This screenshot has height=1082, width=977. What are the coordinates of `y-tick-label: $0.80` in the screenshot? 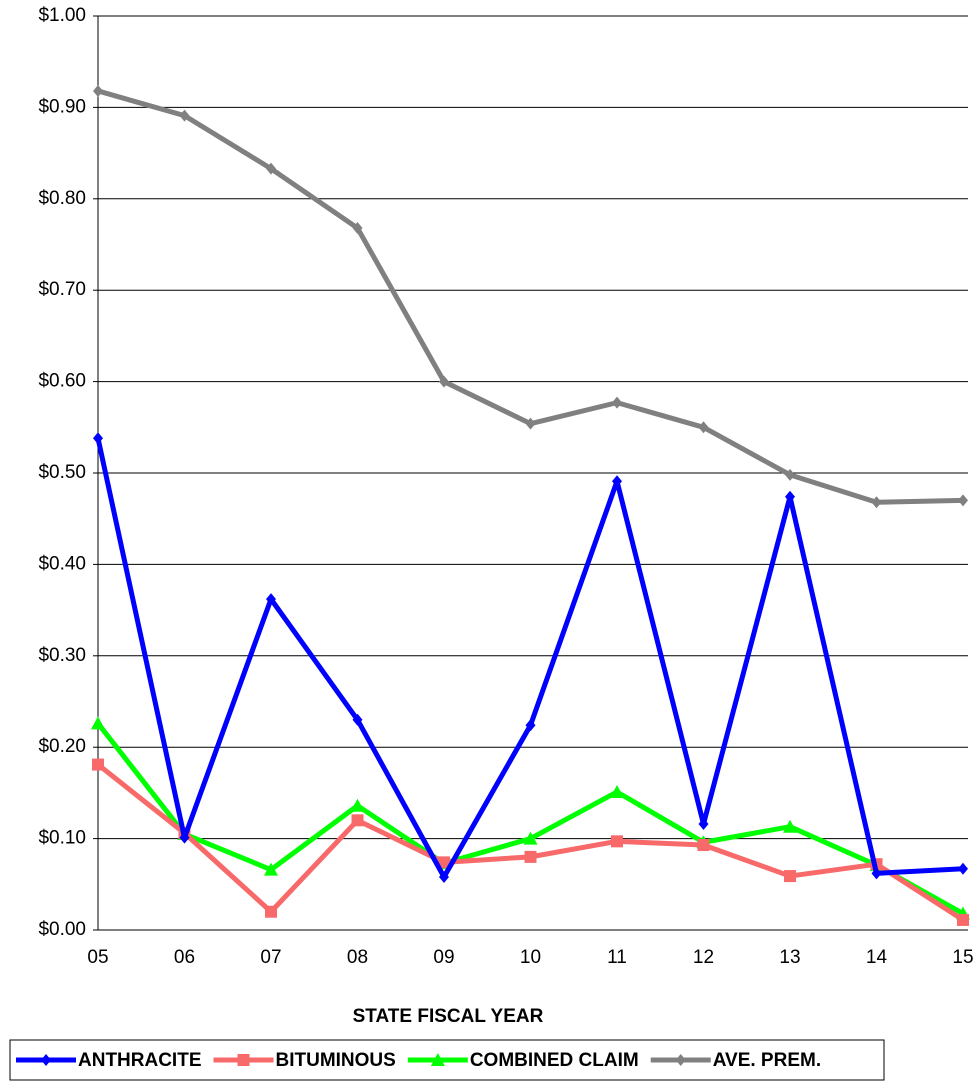 It's located at (62, 198).